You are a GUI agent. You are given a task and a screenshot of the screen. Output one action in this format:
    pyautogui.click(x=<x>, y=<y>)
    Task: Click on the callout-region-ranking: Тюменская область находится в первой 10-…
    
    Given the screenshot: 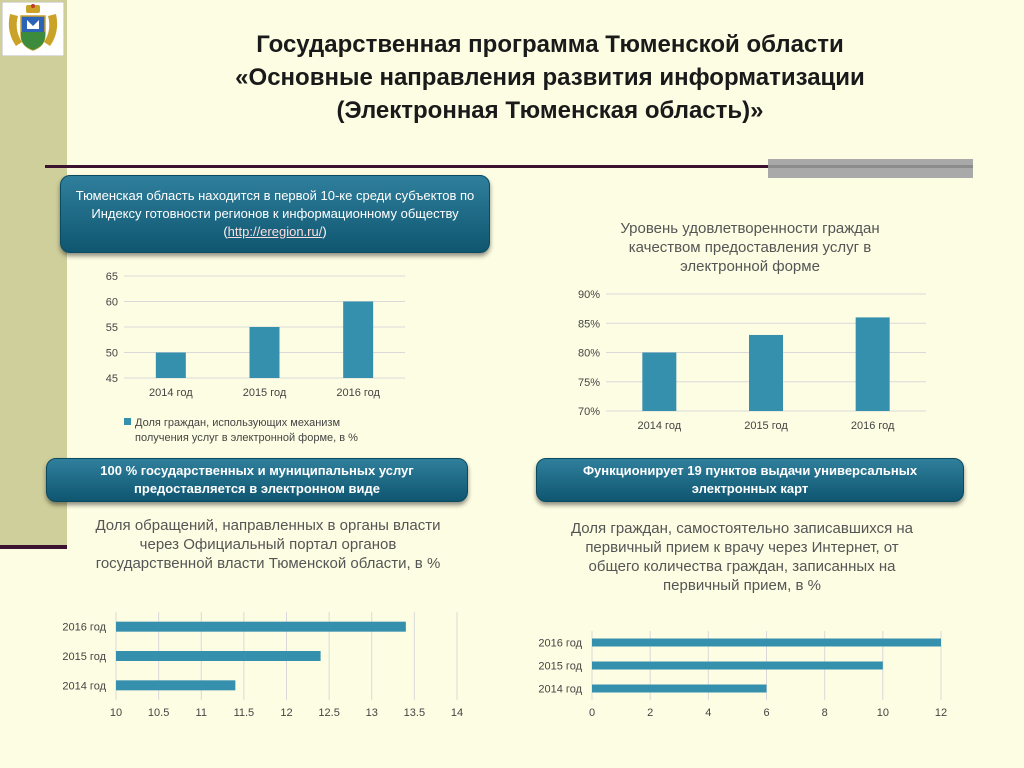 What is the action you would take?
    pyautogui.click(x=275, y=214)
    